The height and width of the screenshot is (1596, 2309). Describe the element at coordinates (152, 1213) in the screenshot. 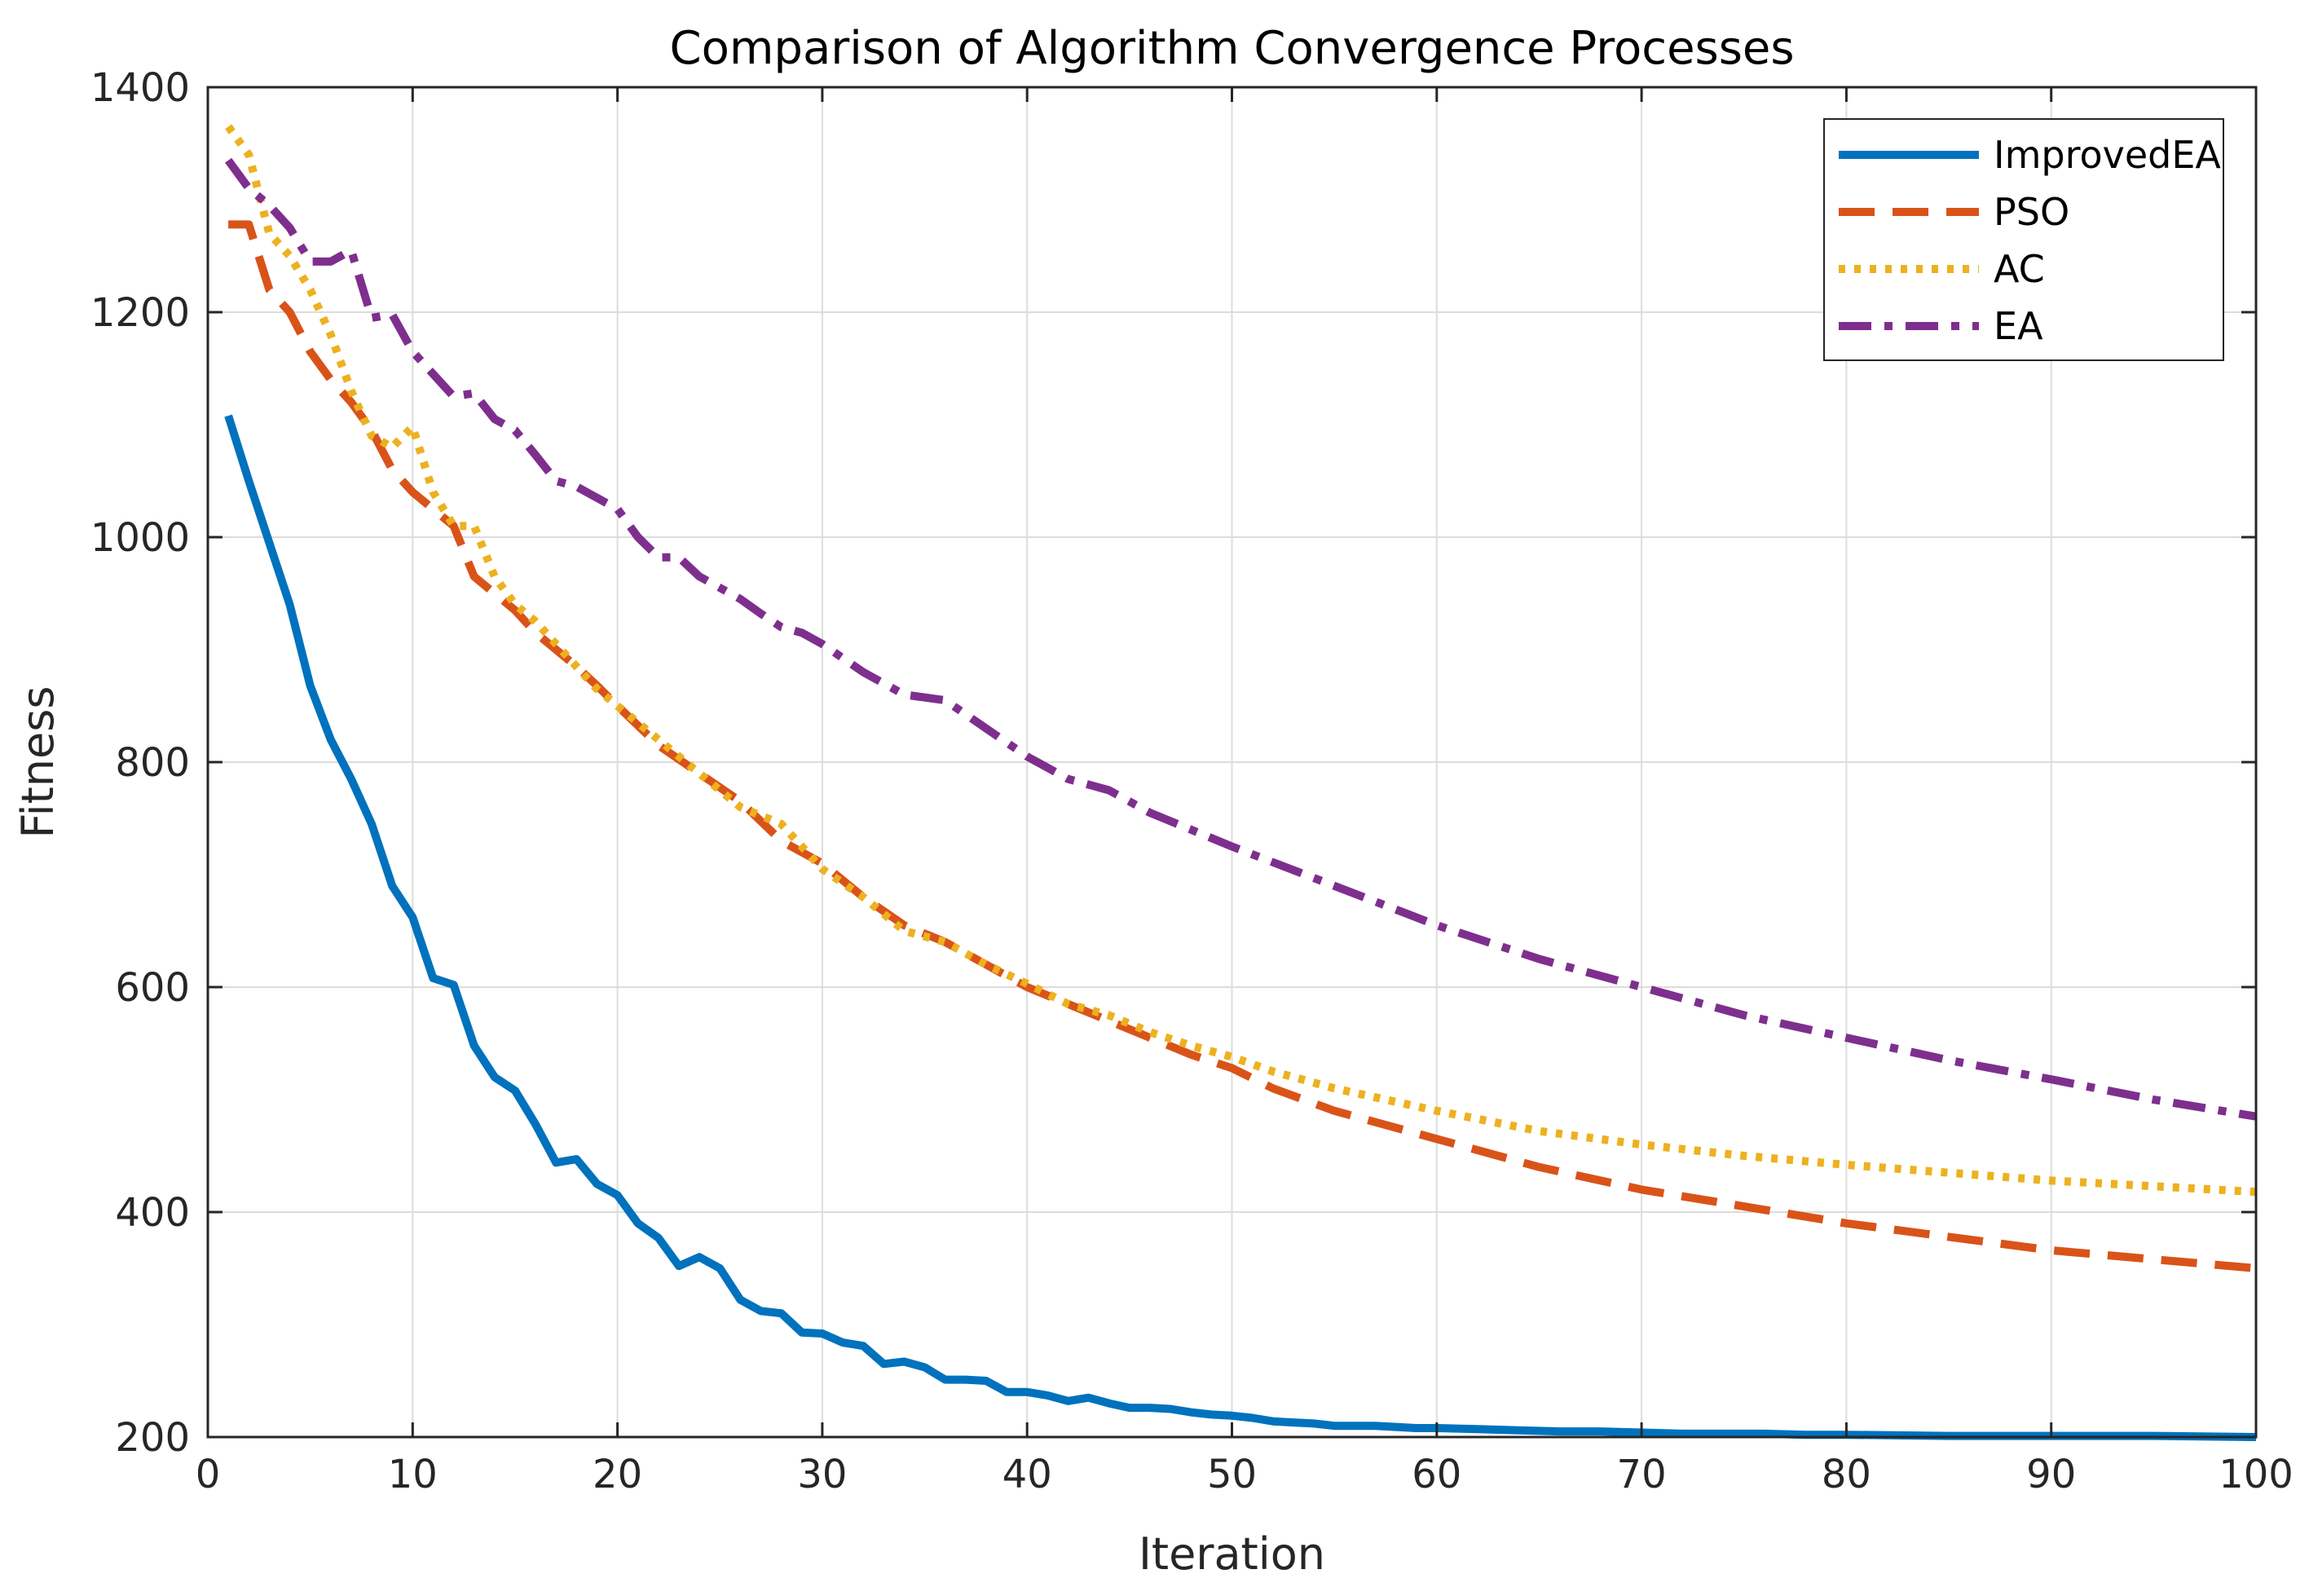

I see `y-tick-label: 400` at that location.